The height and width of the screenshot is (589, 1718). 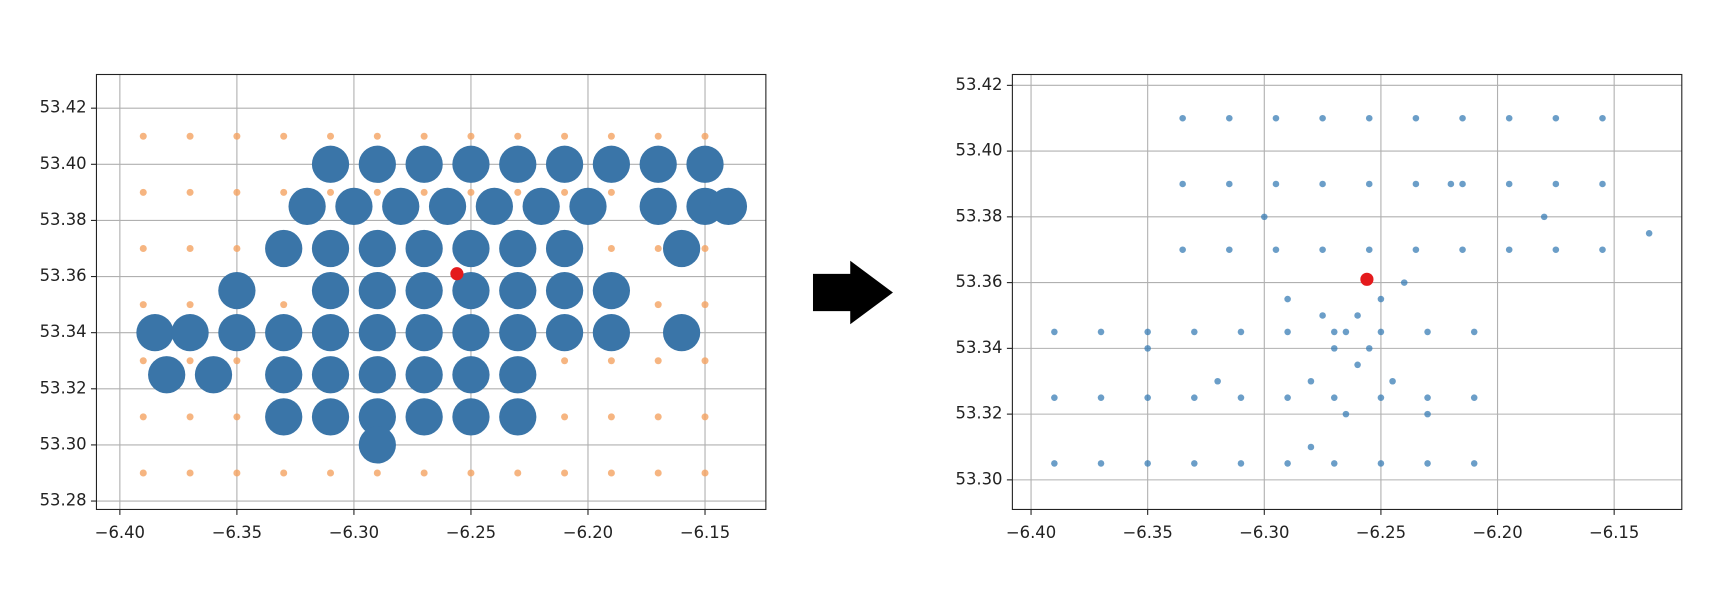 I want to click on y-tick-label: 53.30, so click(x=63, y=443).